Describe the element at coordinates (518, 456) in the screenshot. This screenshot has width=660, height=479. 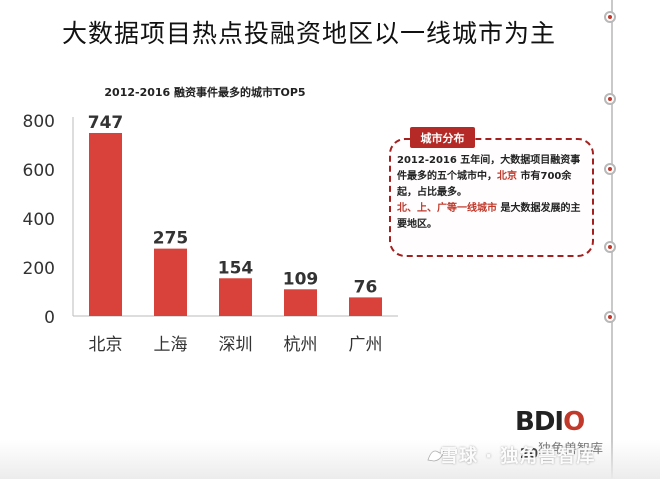
I see `watermark: 雪球 · 独角兽智库` at that location.